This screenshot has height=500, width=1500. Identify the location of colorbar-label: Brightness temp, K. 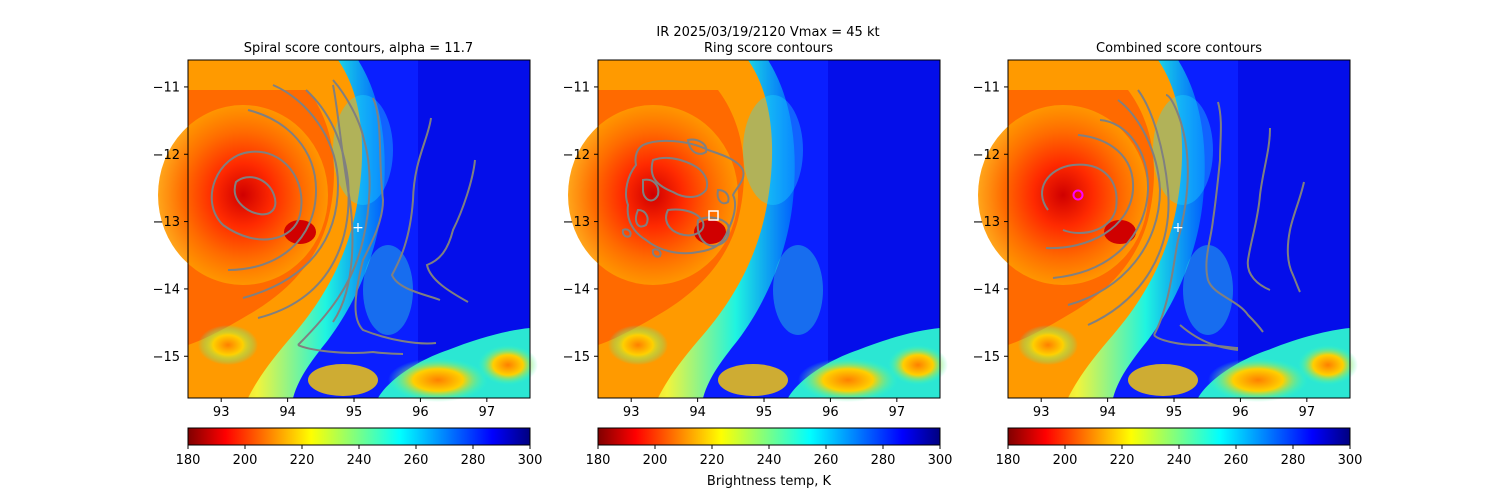
(769, 481).